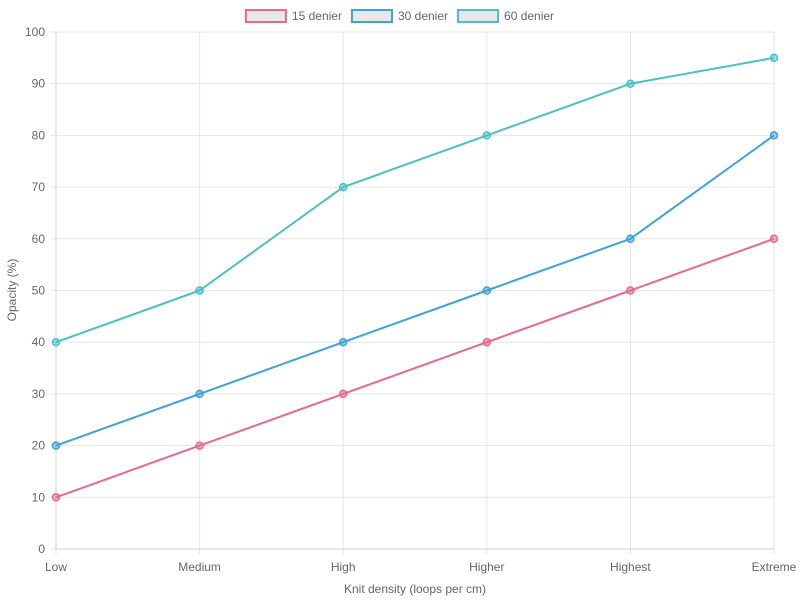 The width and height of the screenshot is (800, 600). I want to click on y-tick-label: 70, so click(39, 187).